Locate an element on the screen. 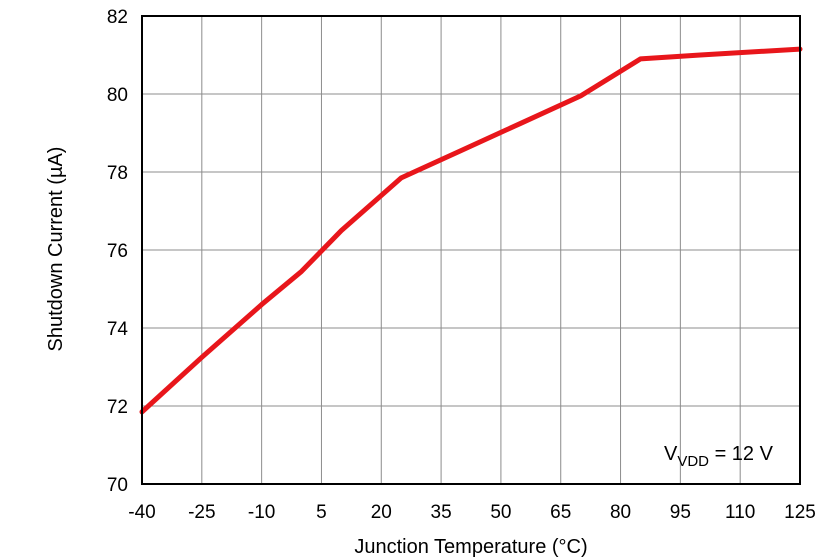 This screenshot has height=559, width=839. x-tick-label: -10 is located at coordinates (261, 512).